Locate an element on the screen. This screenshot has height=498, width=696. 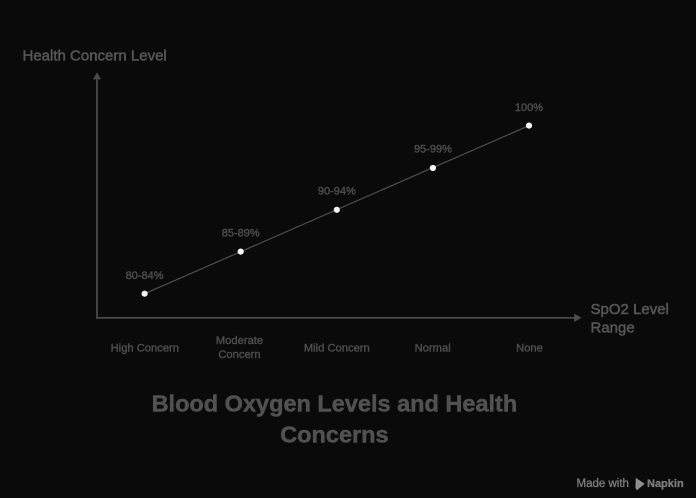
svg-text: Moderate is located at coordinates (239, 341).